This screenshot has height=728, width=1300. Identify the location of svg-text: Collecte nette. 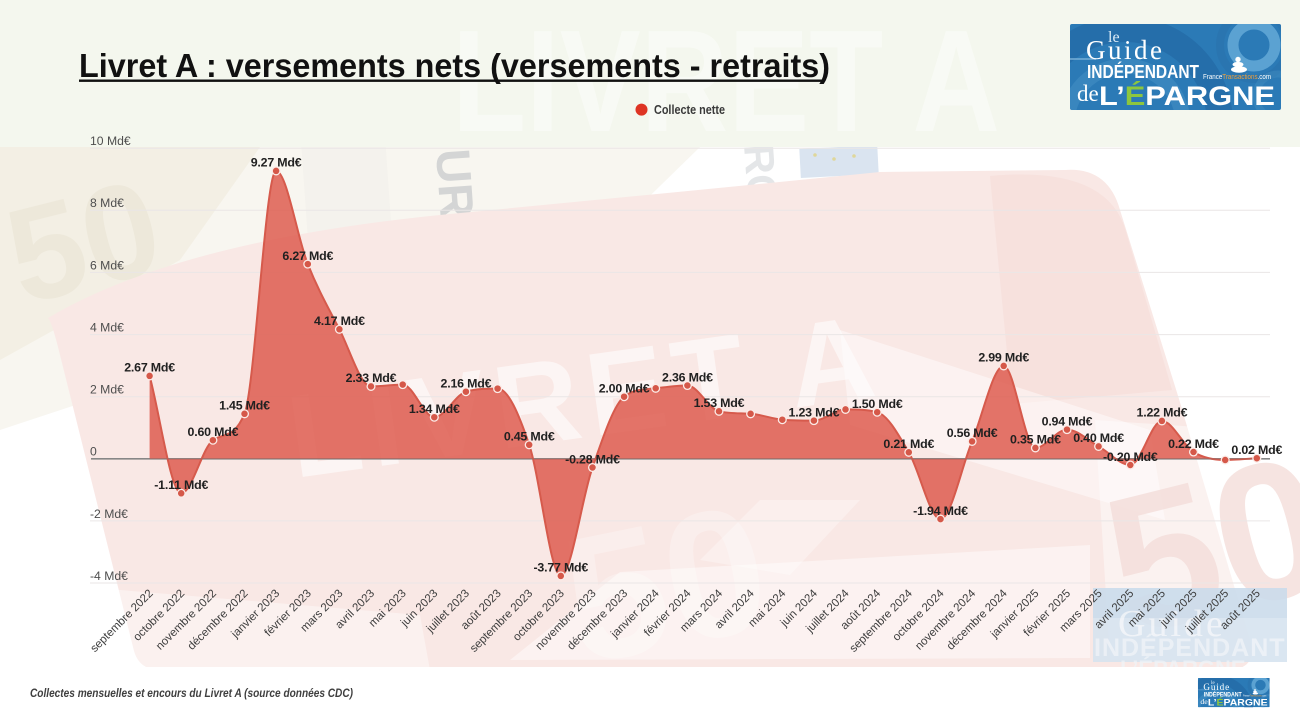
(689, 109).